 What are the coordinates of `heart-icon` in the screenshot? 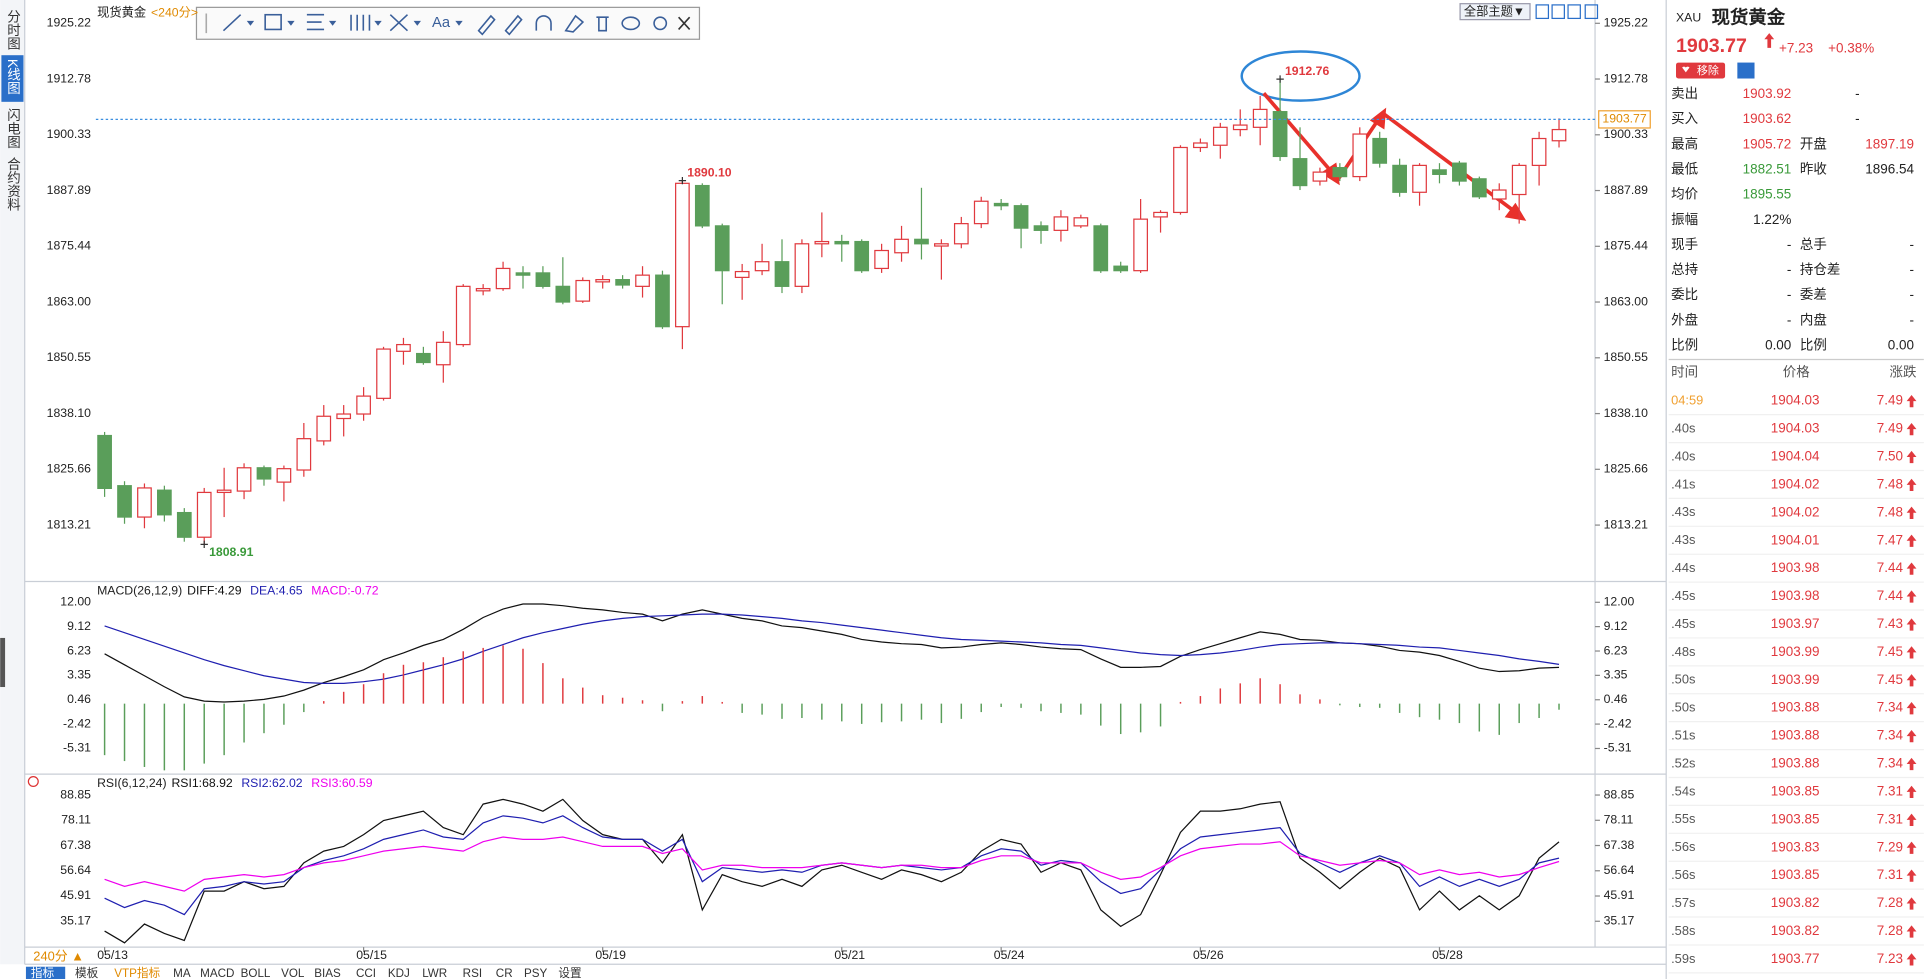 It's located at (1686, 69).